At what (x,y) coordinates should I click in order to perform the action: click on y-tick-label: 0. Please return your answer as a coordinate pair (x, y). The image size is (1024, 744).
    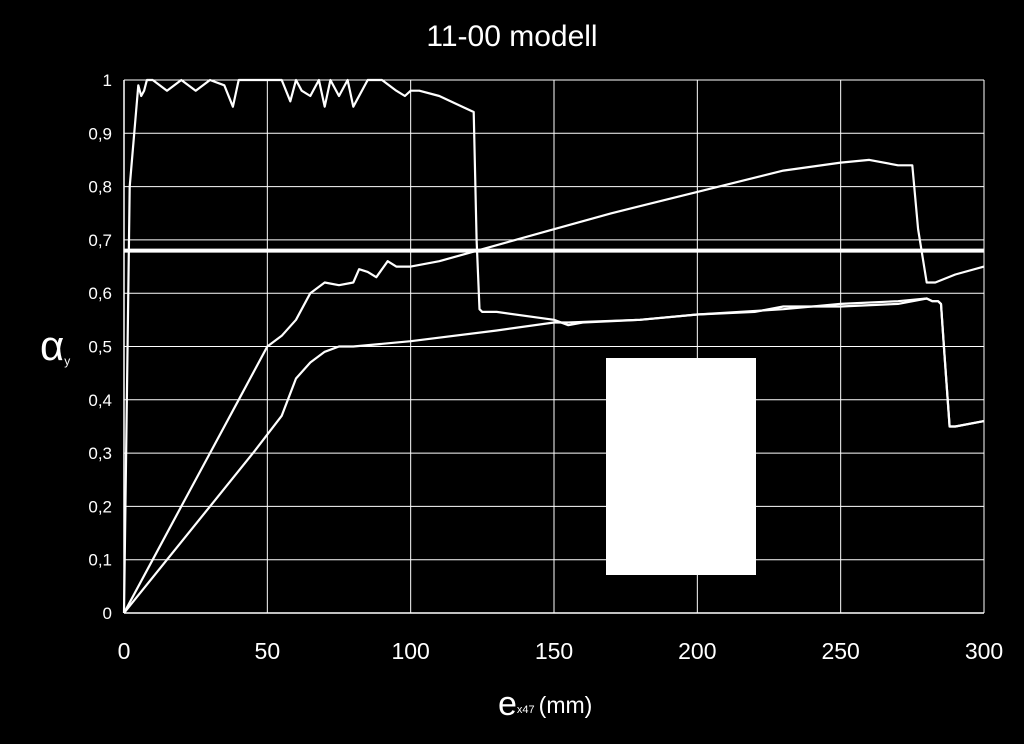
    Looking at the image, I should click on (107, 613).